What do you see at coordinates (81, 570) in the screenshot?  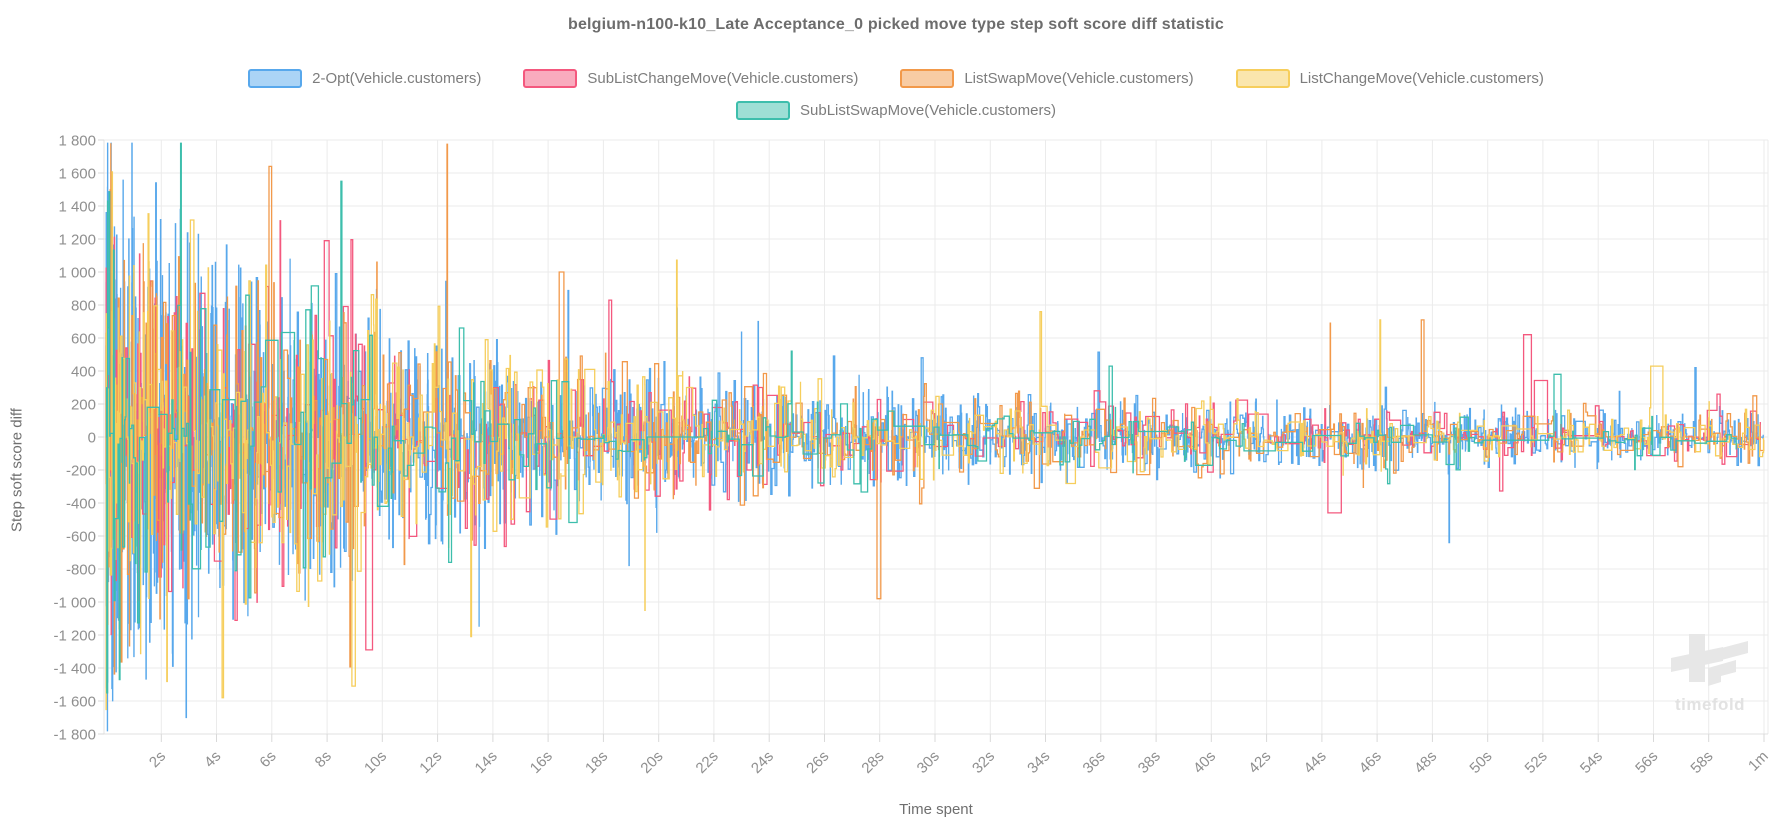 I see `y-tick-label: -800` at bounding box center [81, 570].